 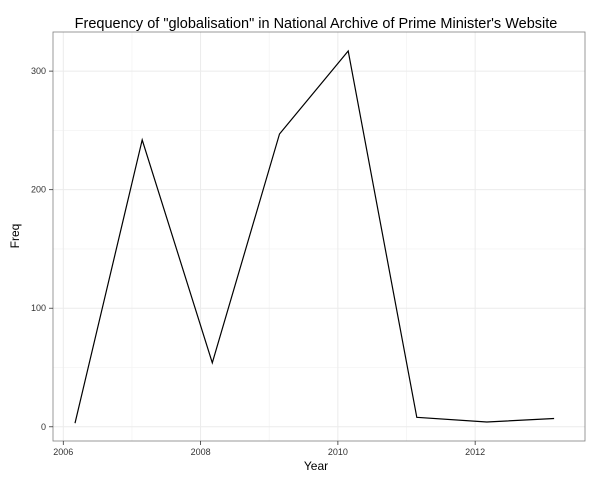 What do you see at coordinates (38, 71) in the screenshot?
I see `y-tick-label: 300` at bounding box center [38, 71].